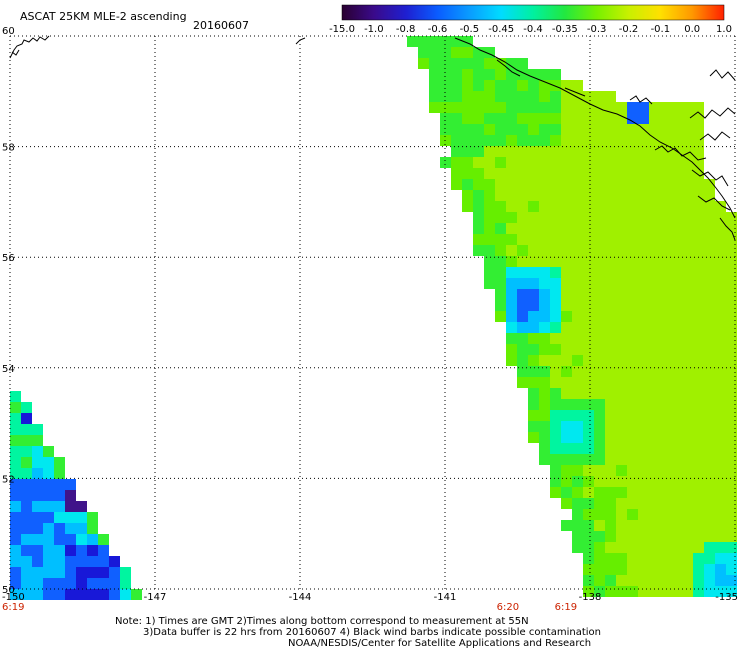  I want to click on colorbar-tick-label: -0.35, so click(565, 29).